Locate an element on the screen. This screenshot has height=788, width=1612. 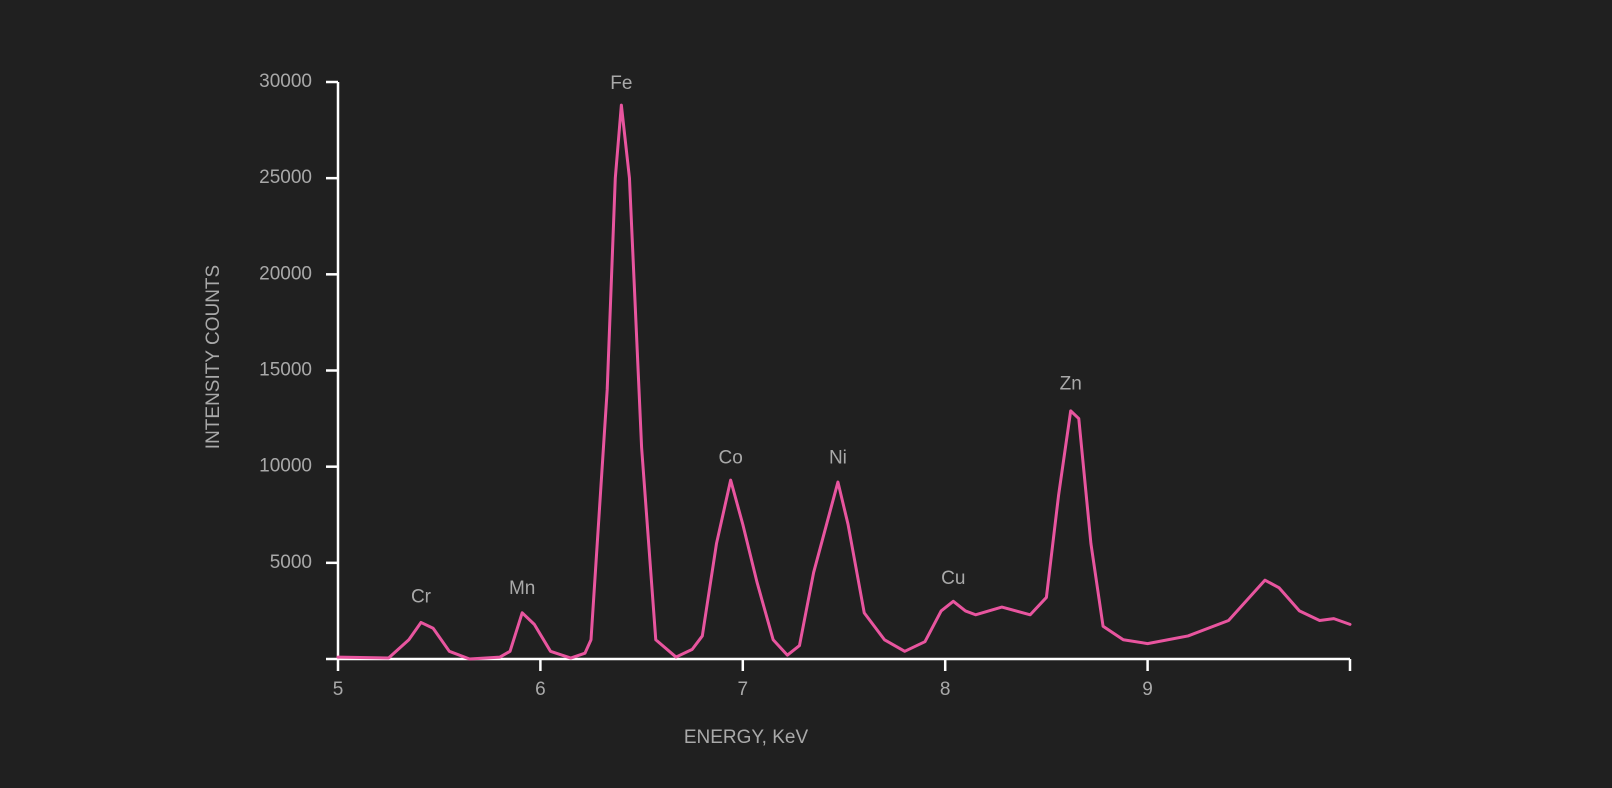
x-tick-label: 5 is located at coordinates (338, 689).